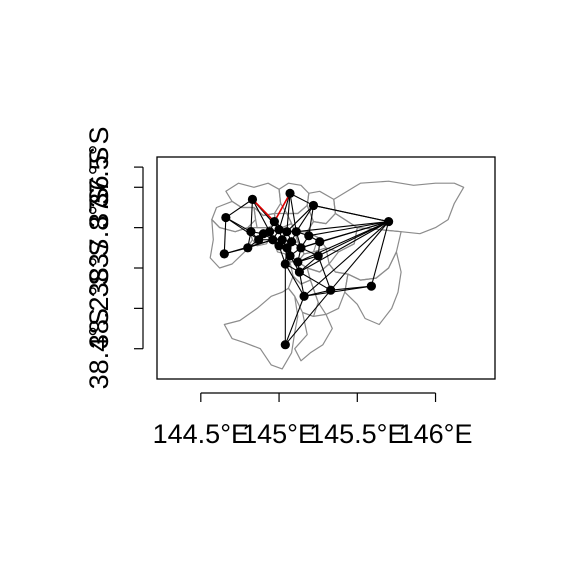 The image size is (576, 576). I want to click on edge-n2-n9, so click(261, 215).